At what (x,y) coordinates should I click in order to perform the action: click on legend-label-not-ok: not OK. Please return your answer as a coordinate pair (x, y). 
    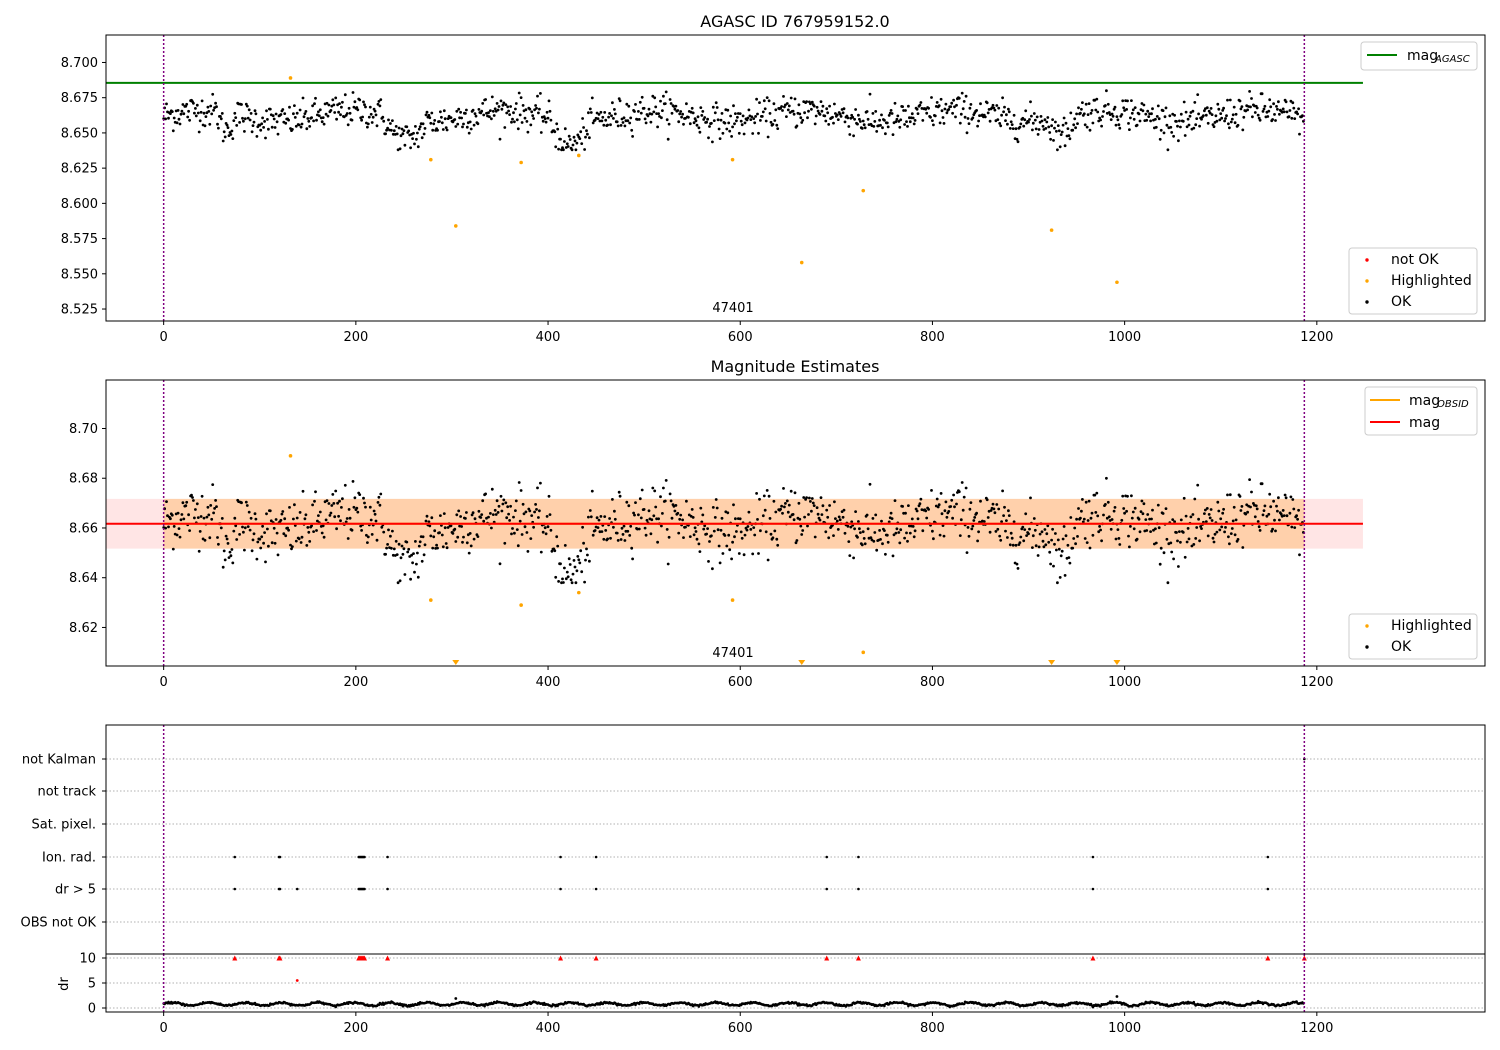
    Looking at the image, I should click on (1415, 260).